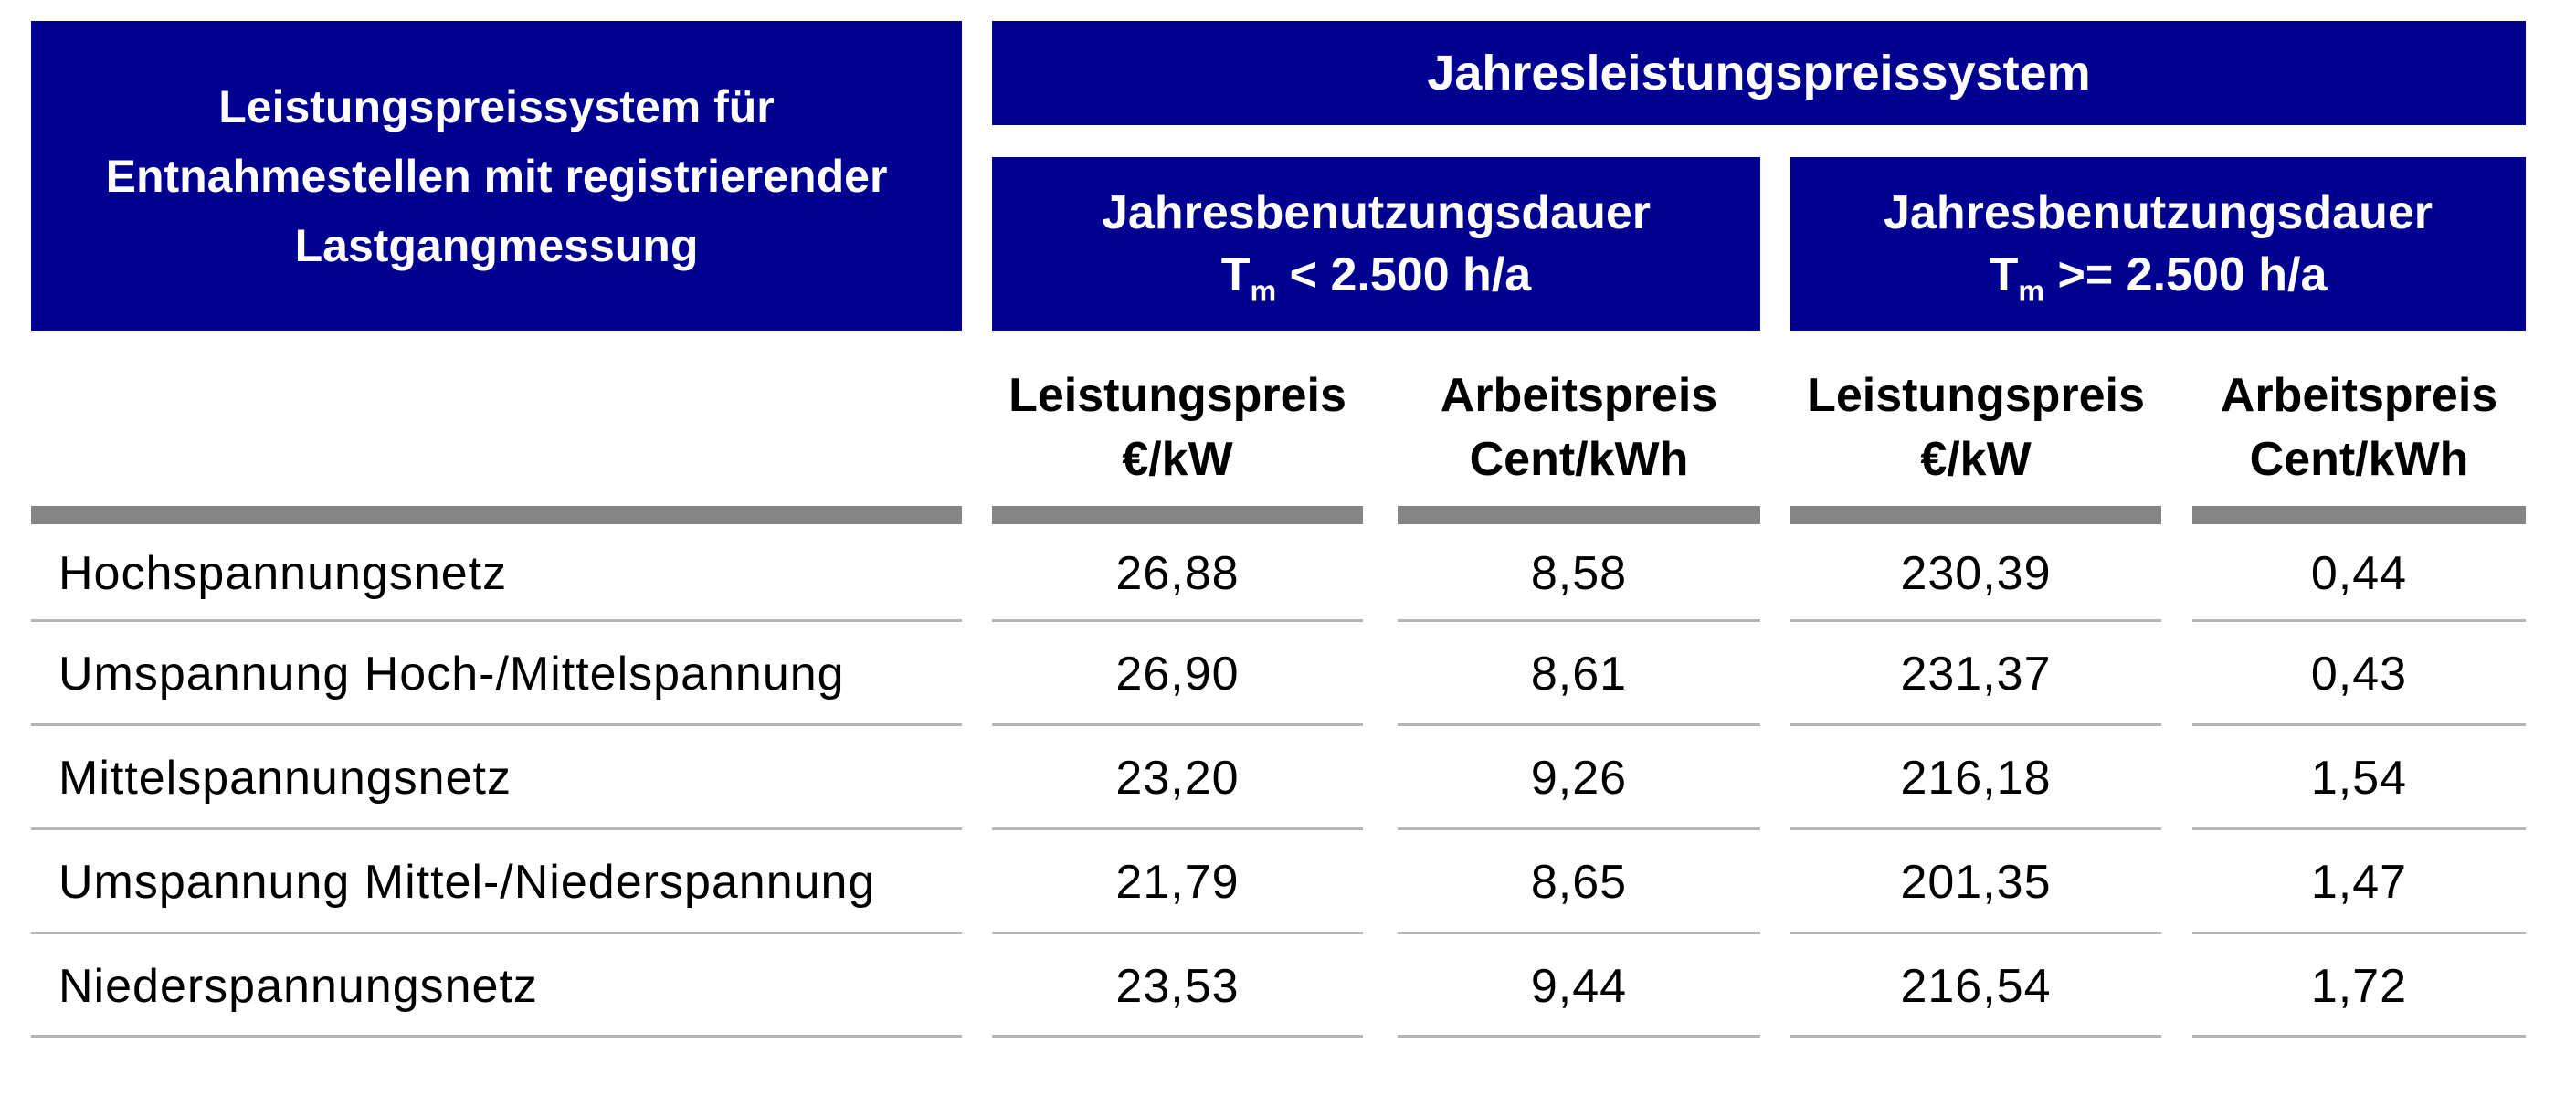 The height and width of the screenshot is (1096, 2576). Describe the element at coordinates (1579, 427) in the screenshot. I see `column-header-arbeitspreis-1: Arbeitspreis Cent/kWh` at that location.